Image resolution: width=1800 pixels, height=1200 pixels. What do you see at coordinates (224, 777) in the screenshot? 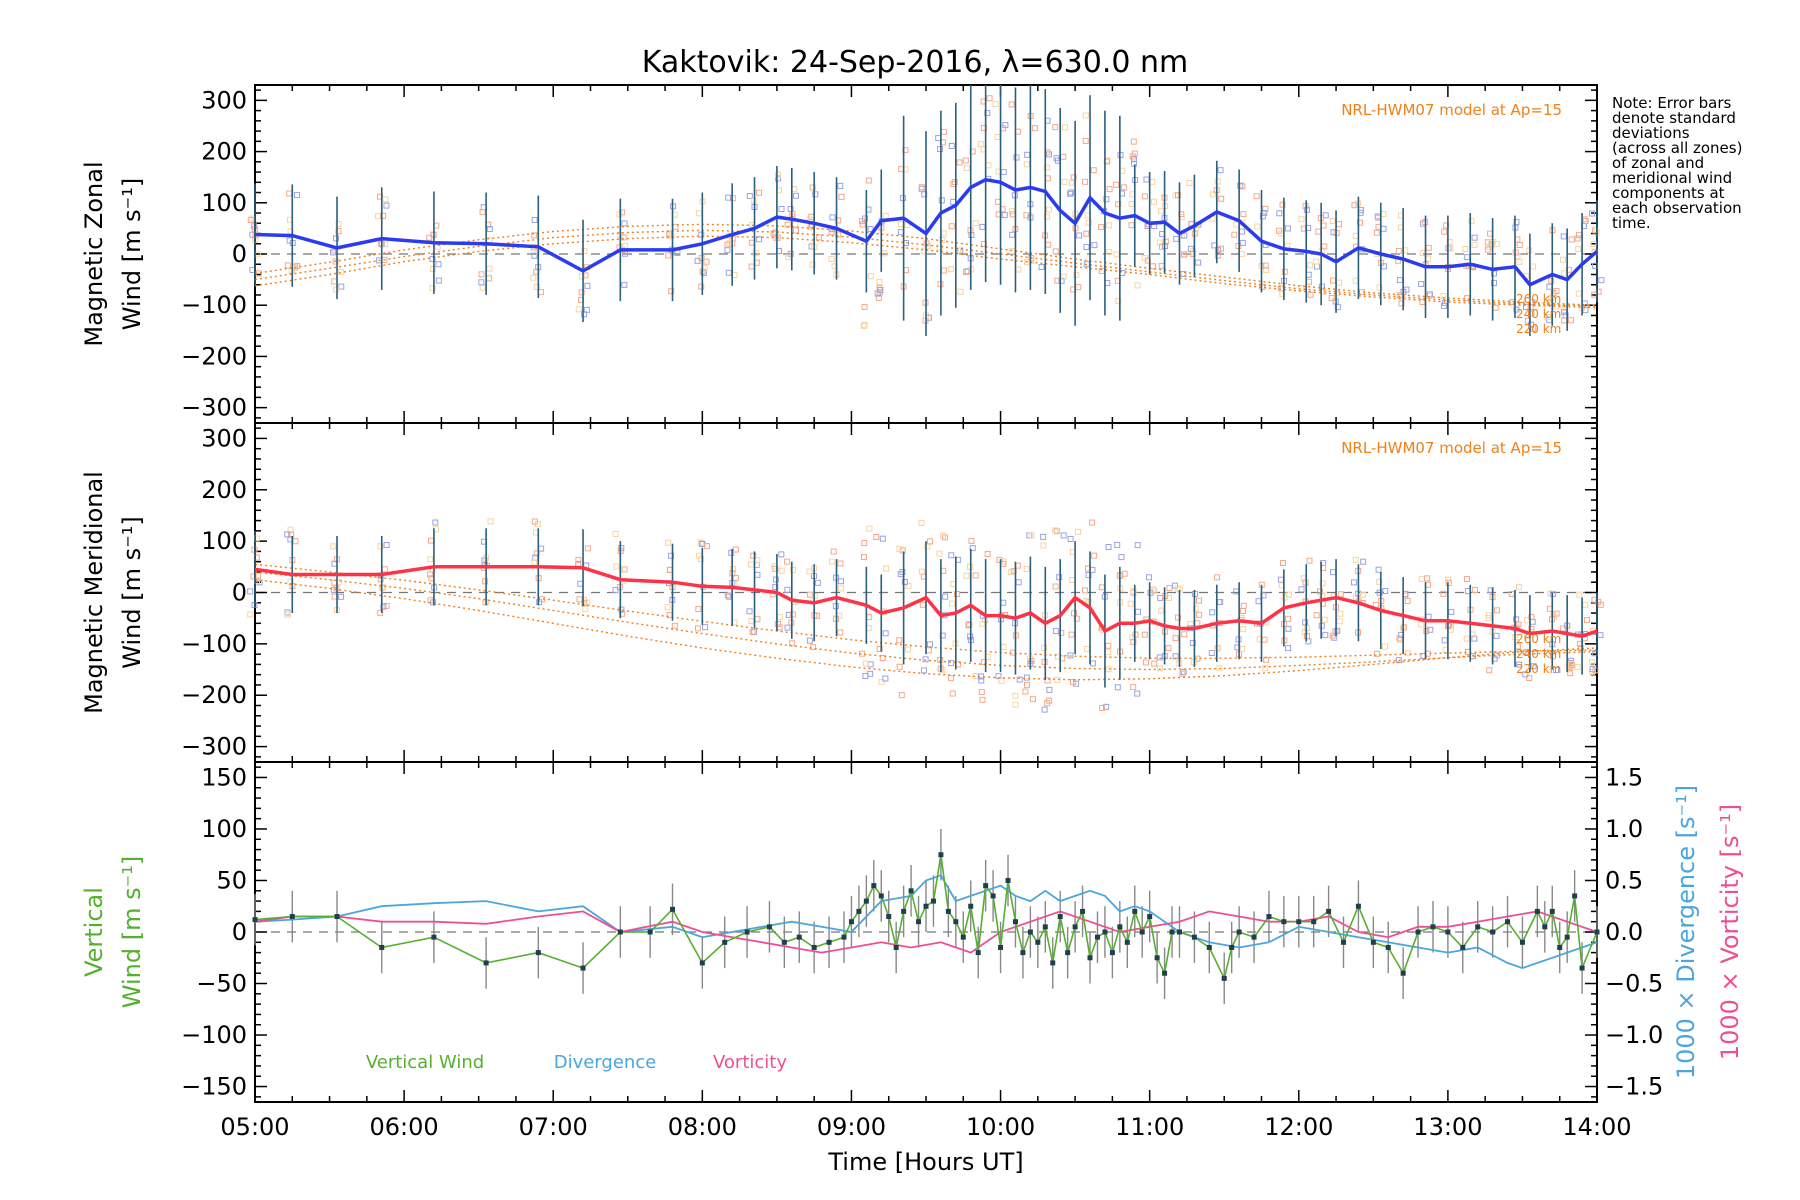
I see `y-tick-label: 150` at bounding box center [224, 777].